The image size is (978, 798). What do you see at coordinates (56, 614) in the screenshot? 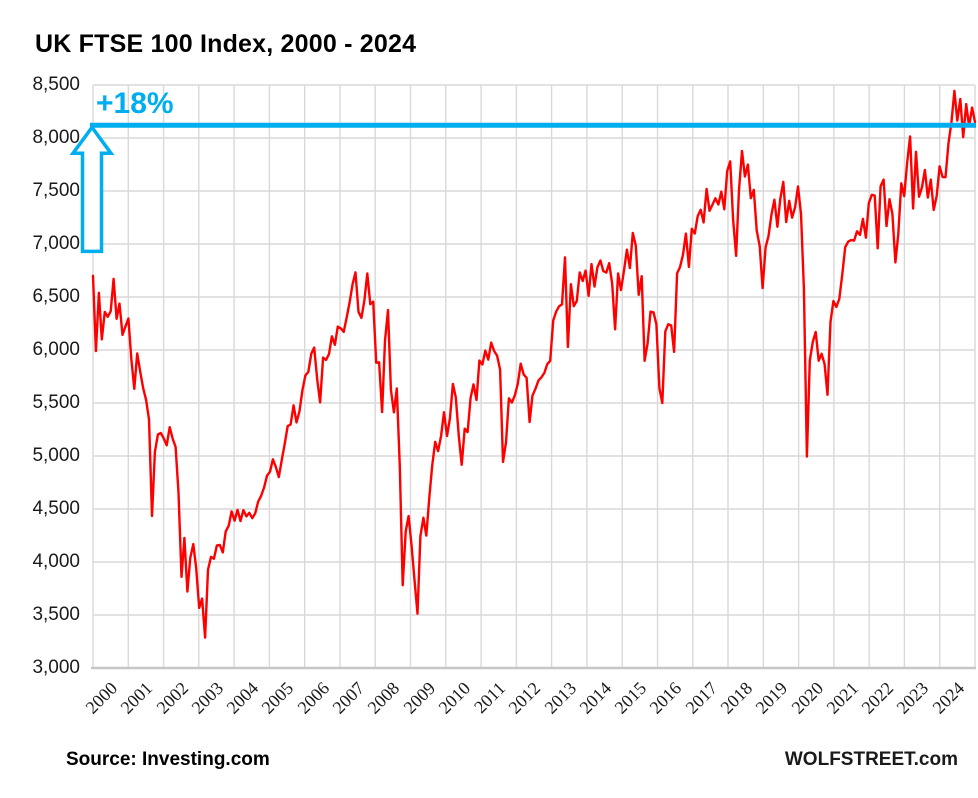
I see `y-axis-tick-label: 3,500` at bounding box center [56, 614].